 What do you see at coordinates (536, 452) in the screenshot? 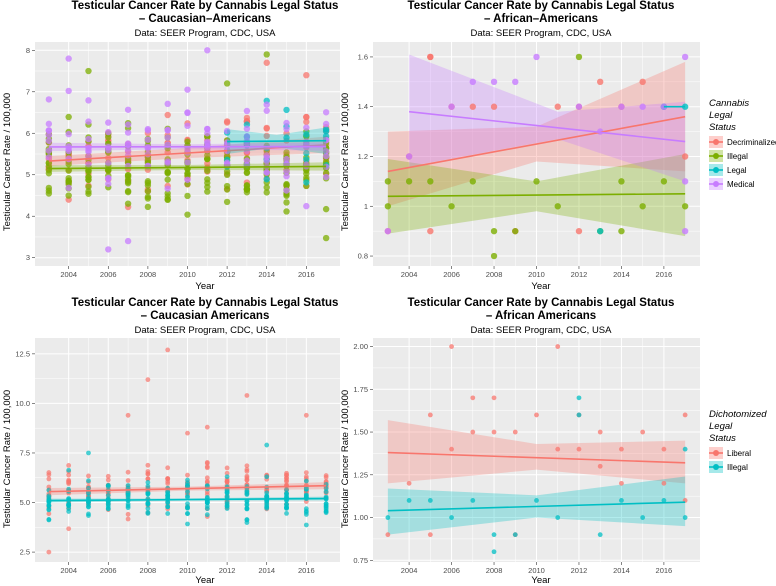
I see `confidence-band-liberal` at bounding box center [536, 452].